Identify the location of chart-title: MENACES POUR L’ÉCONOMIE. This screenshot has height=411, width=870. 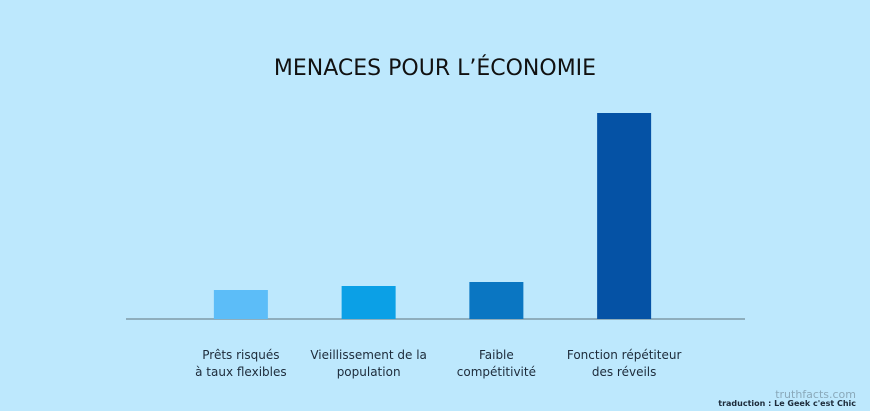
(435, 68).